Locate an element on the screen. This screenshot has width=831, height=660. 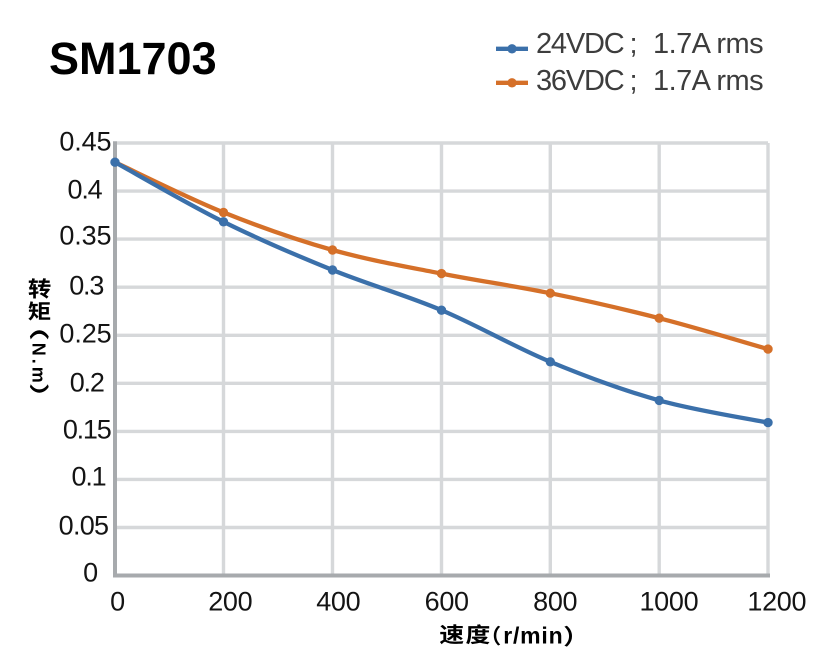
svg-text: N.m is located at coordinates (39, 364).